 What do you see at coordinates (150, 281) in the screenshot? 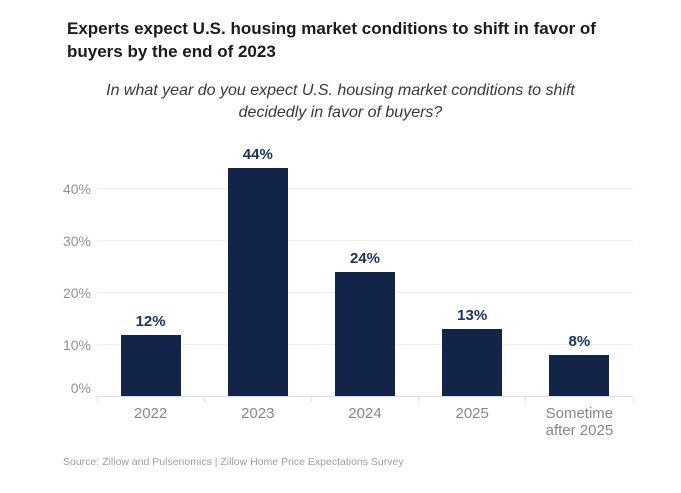
I see `bar-slot: 12% 2022` at bounding box center [150, 281].